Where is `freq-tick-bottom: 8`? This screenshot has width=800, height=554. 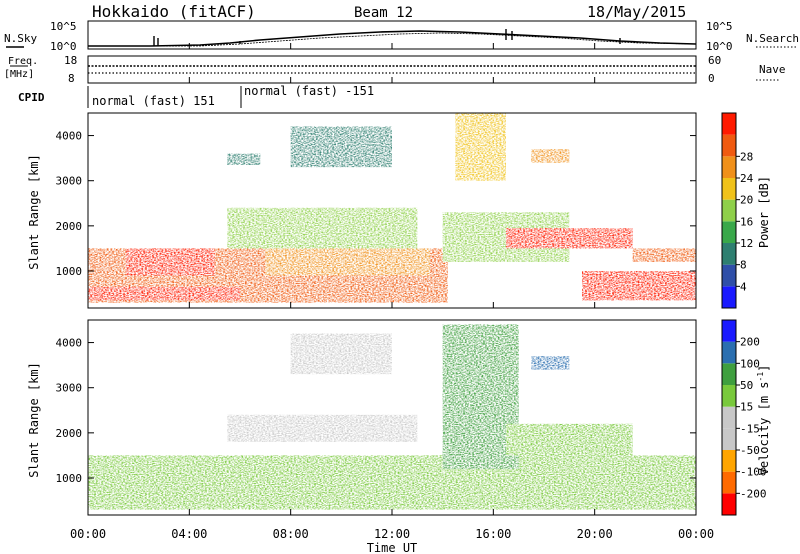 freq-tick-bottom: 8 is located at coordinates (71, 78).